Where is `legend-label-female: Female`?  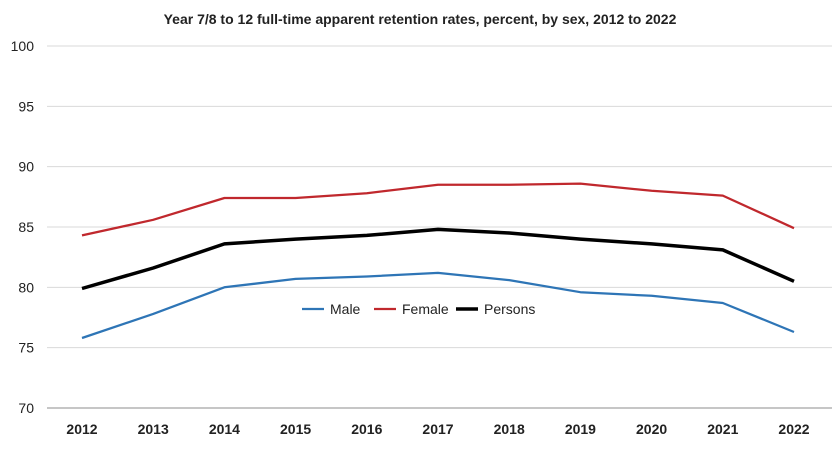 legend-label-female: Female is located at coordinates (425, 309).